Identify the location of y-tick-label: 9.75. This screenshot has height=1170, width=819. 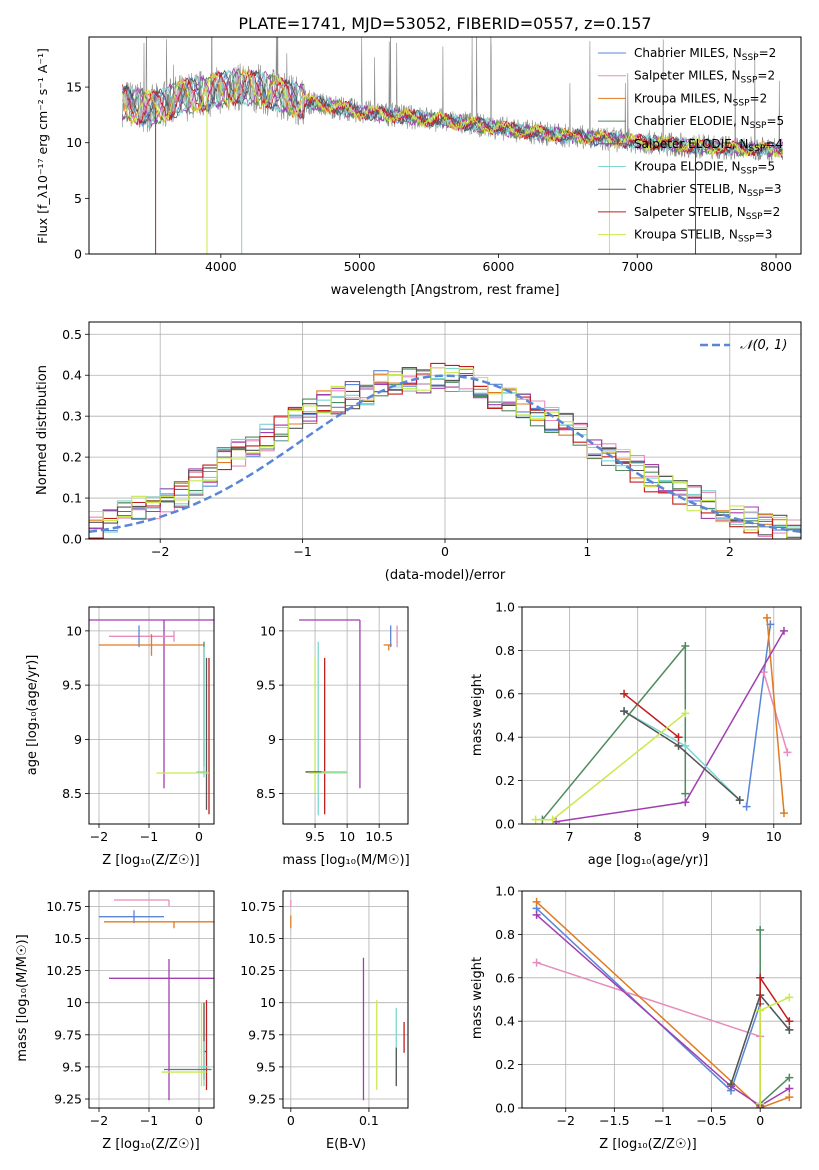
(68, 1034).